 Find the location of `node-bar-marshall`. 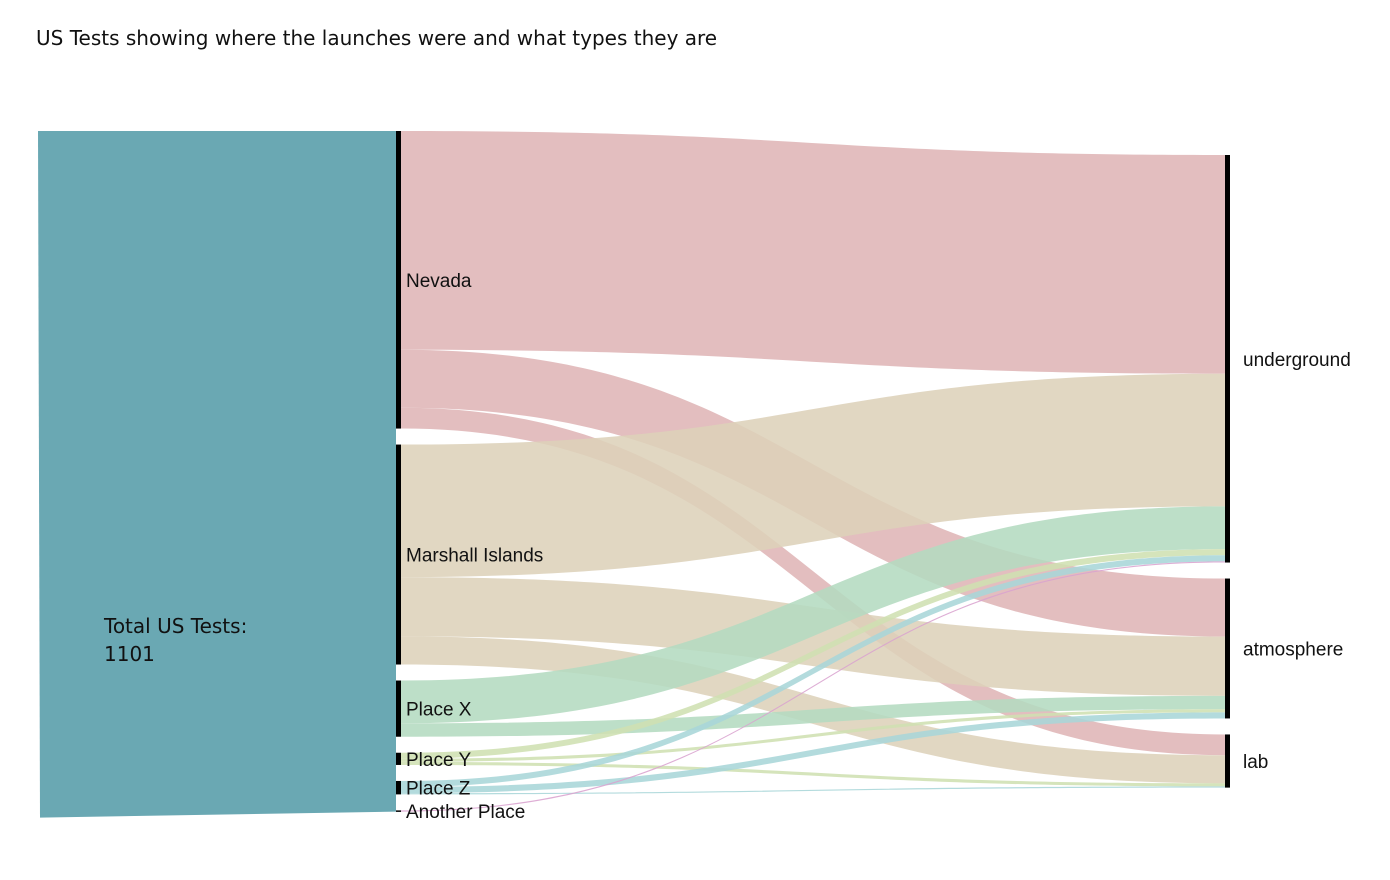

node-bar-marshall is located at coordinates (398, 554).